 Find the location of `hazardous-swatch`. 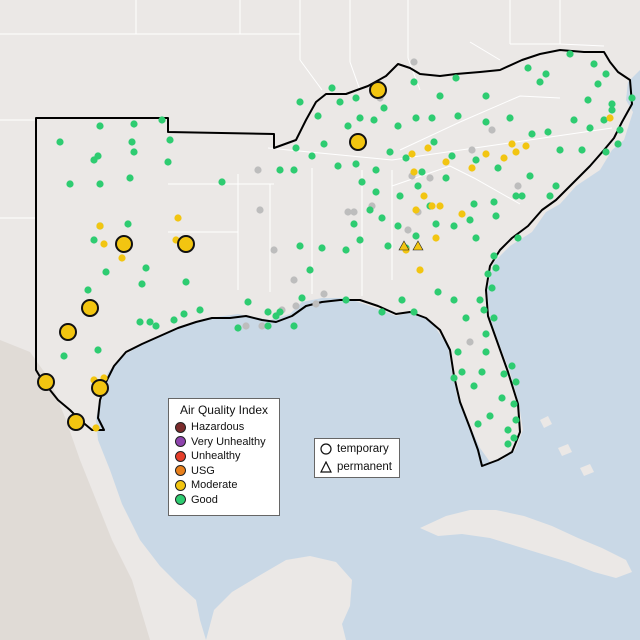

hazardous-swatch is located at coordinates (180, 427).